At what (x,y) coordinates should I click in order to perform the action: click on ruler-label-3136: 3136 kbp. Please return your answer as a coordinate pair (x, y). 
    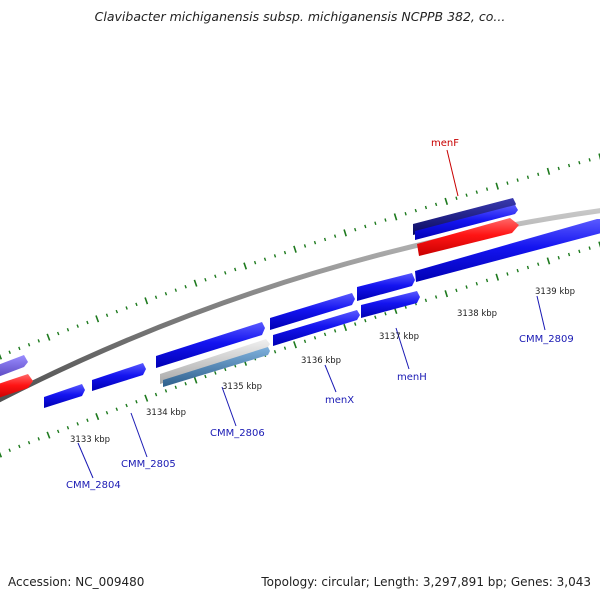
    Looking at the image, I should click on (321, 361).